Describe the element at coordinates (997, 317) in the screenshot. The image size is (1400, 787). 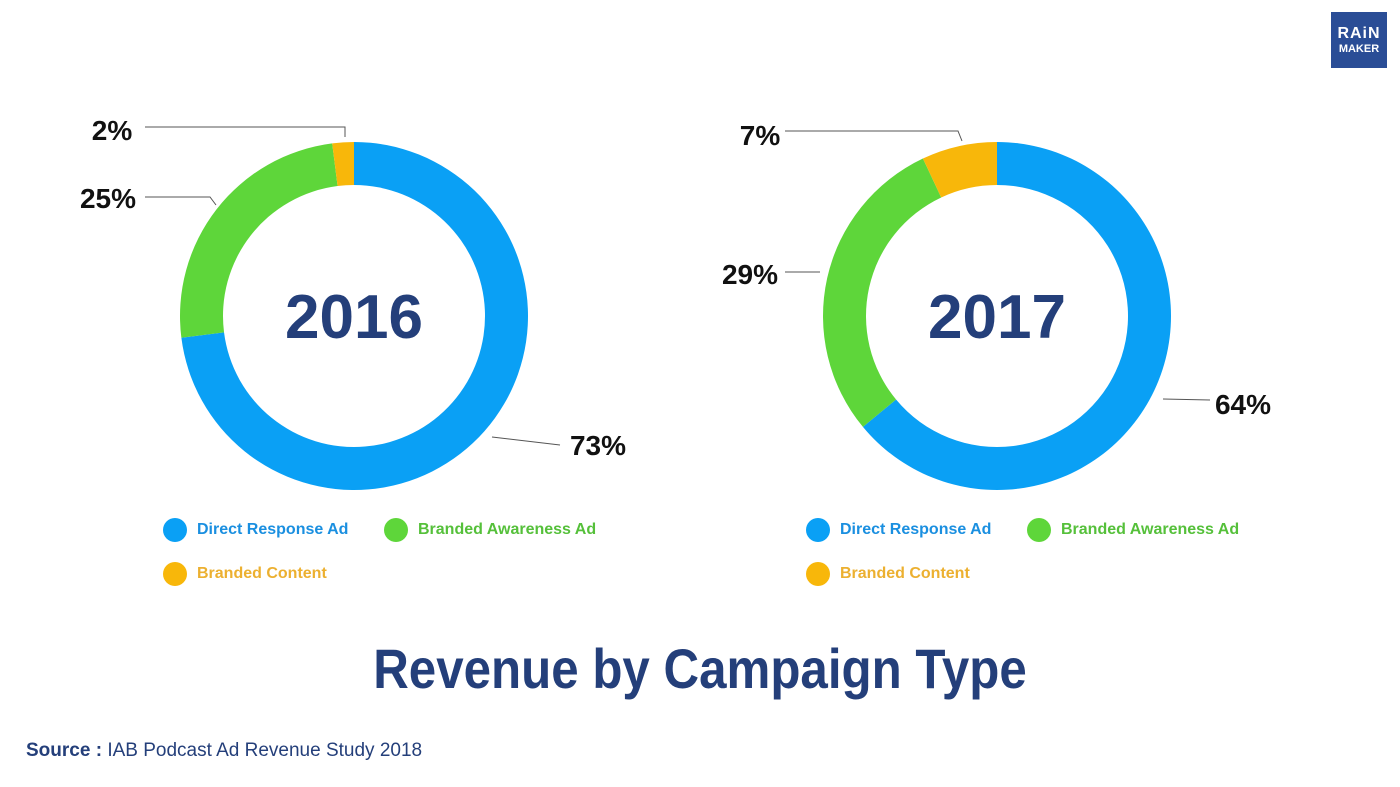
I see `center-year-label: 2017` at that location.